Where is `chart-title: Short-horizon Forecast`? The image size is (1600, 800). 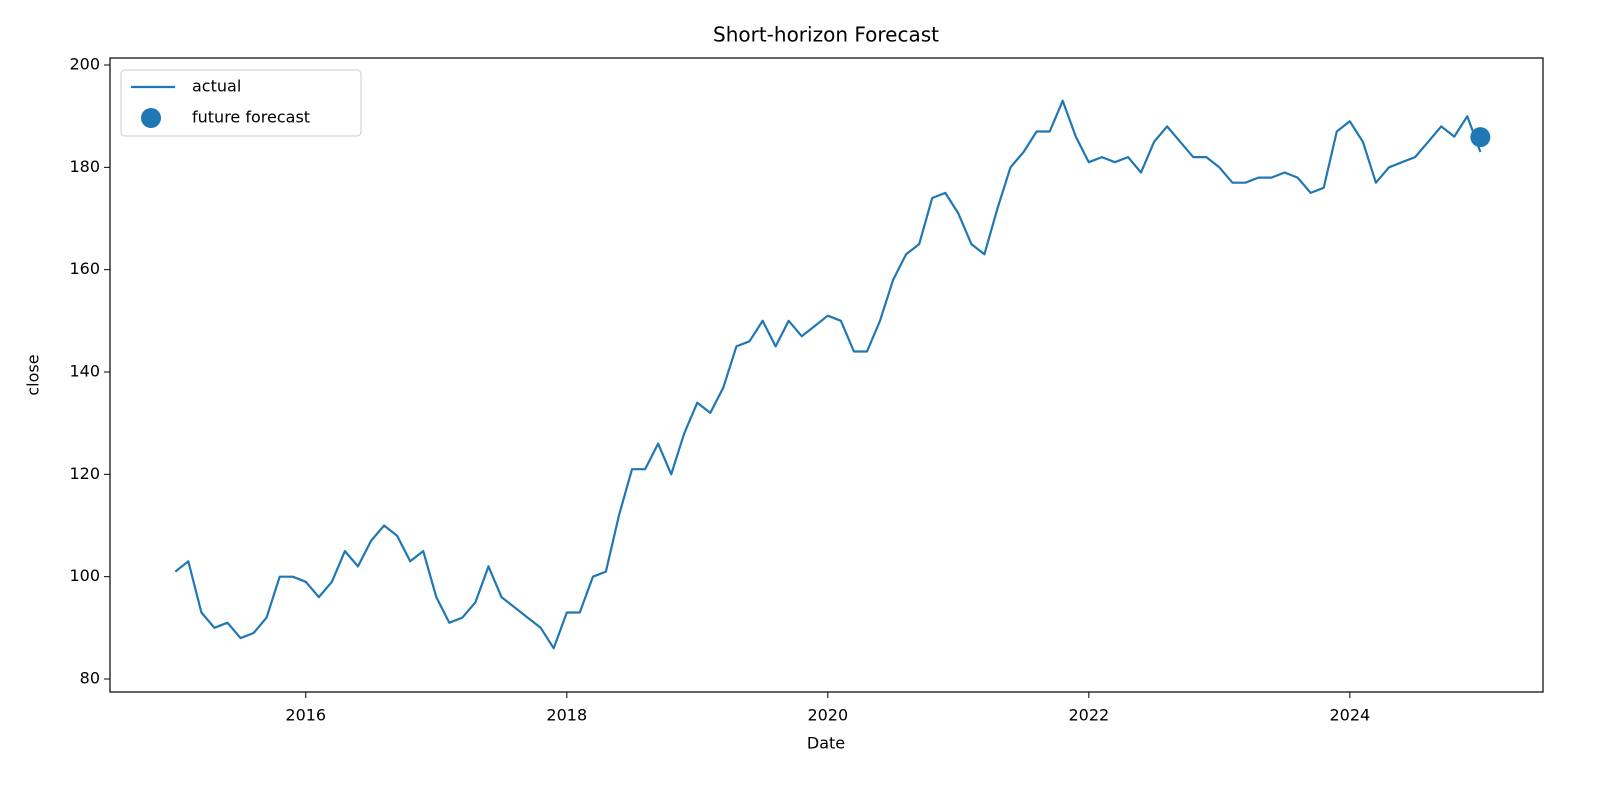
chart-title: Short-horizon Forecast is located at coordinates (826, 35).